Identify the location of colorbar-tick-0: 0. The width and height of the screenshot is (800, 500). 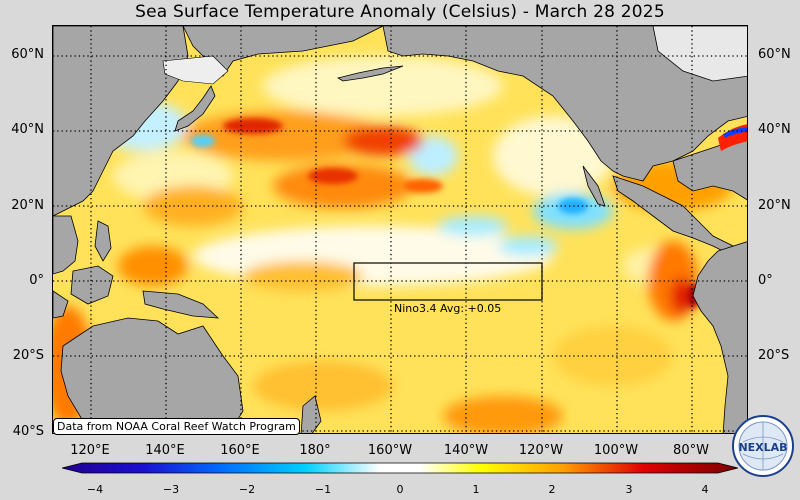
(400, 489).